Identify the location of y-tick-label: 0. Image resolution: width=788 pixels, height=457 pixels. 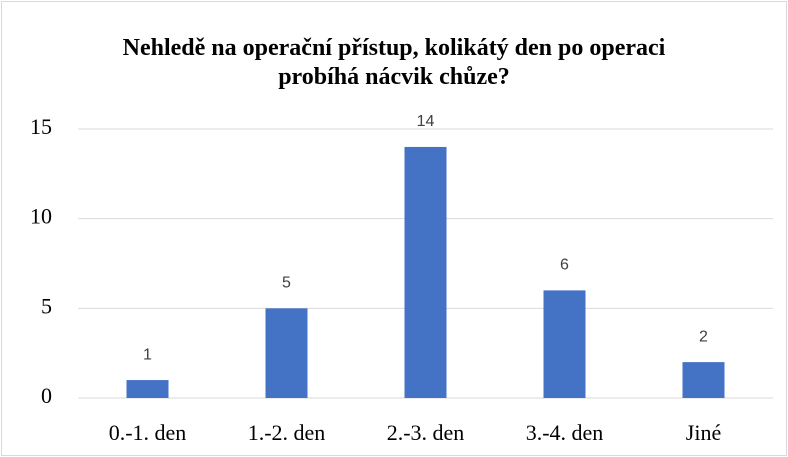
(46, 395).